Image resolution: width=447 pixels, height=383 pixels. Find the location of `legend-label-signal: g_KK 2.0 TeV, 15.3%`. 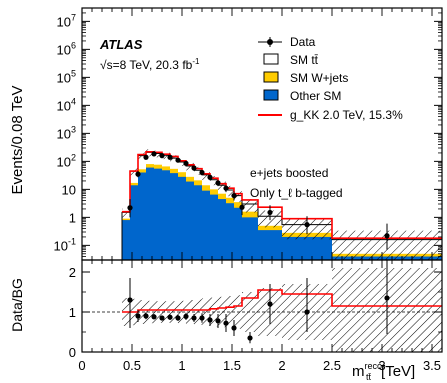

legend-label-signal: g_KK 2.0 TeV, 15.3% is located at coordinates (346, 115).